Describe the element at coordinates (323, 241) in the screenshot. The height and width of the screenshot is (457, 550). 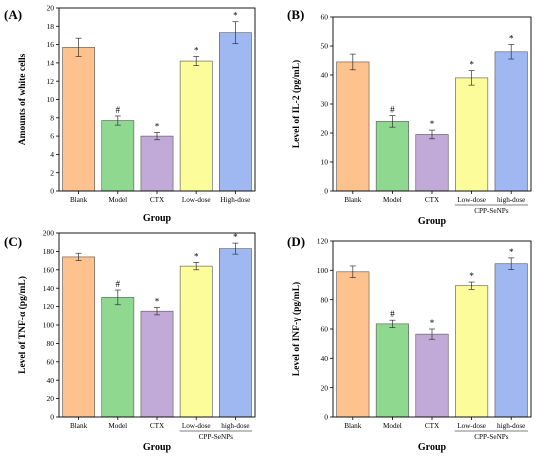
I see `y-tick-label: 120` at that location.